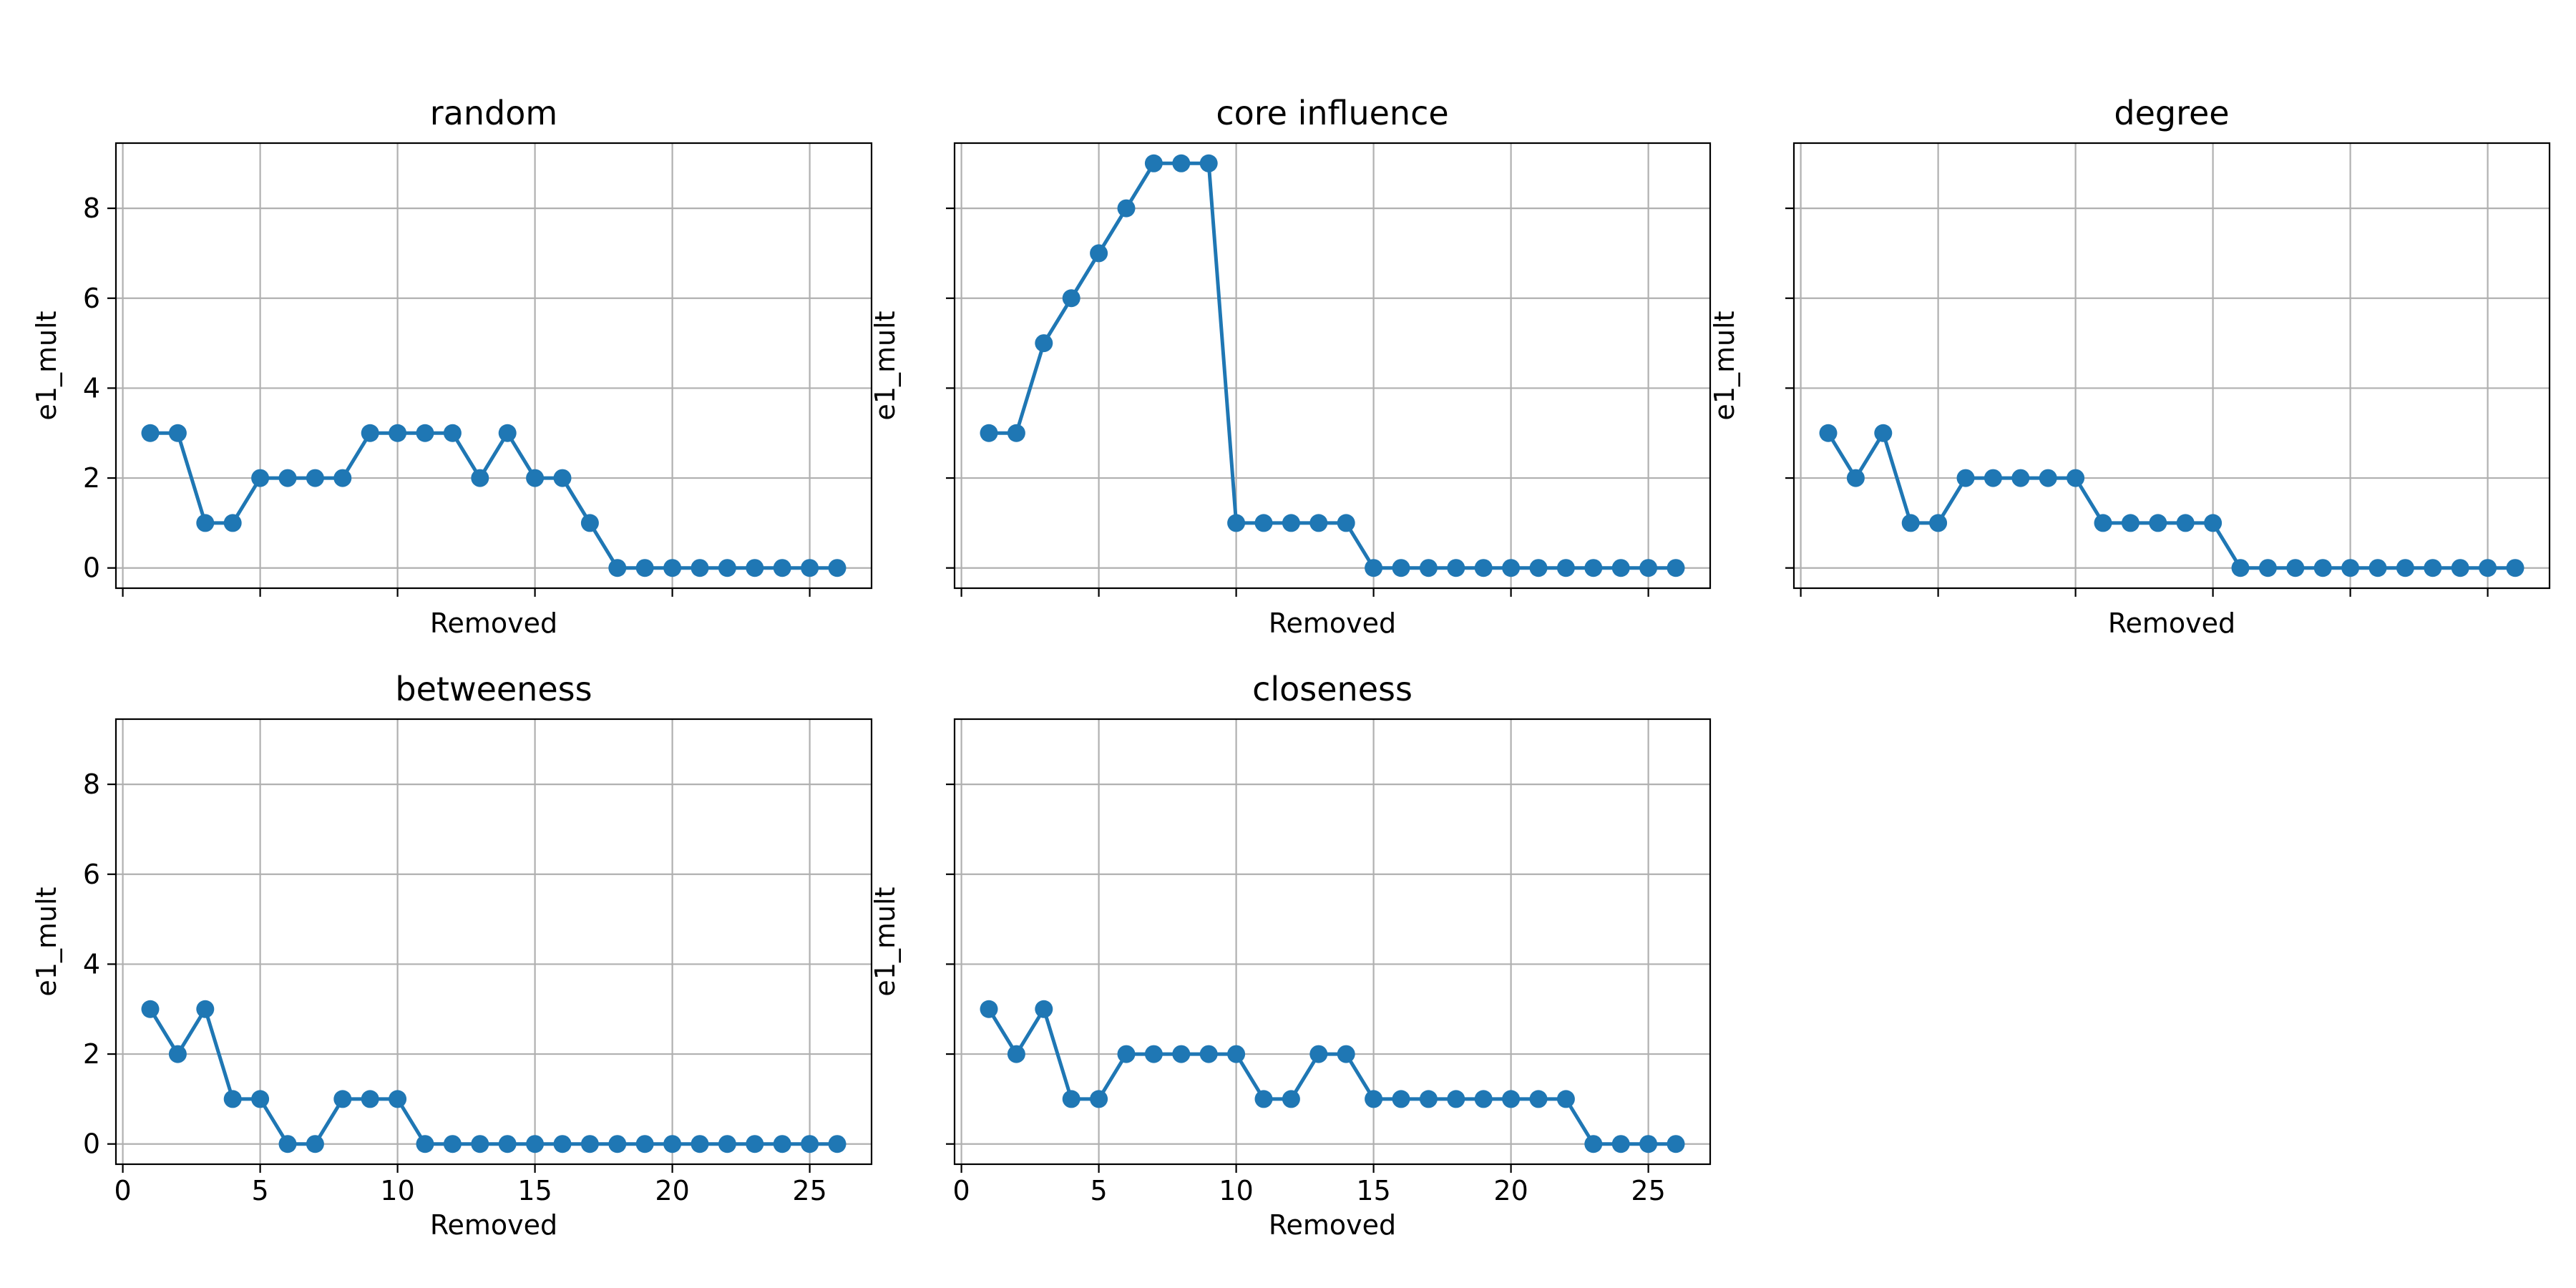 The width and height of the screenshot is (2576, 1288). Describe the element at coordinates (91, 1054) in the screenshot. I see `y-tick-label: 2` at that location.